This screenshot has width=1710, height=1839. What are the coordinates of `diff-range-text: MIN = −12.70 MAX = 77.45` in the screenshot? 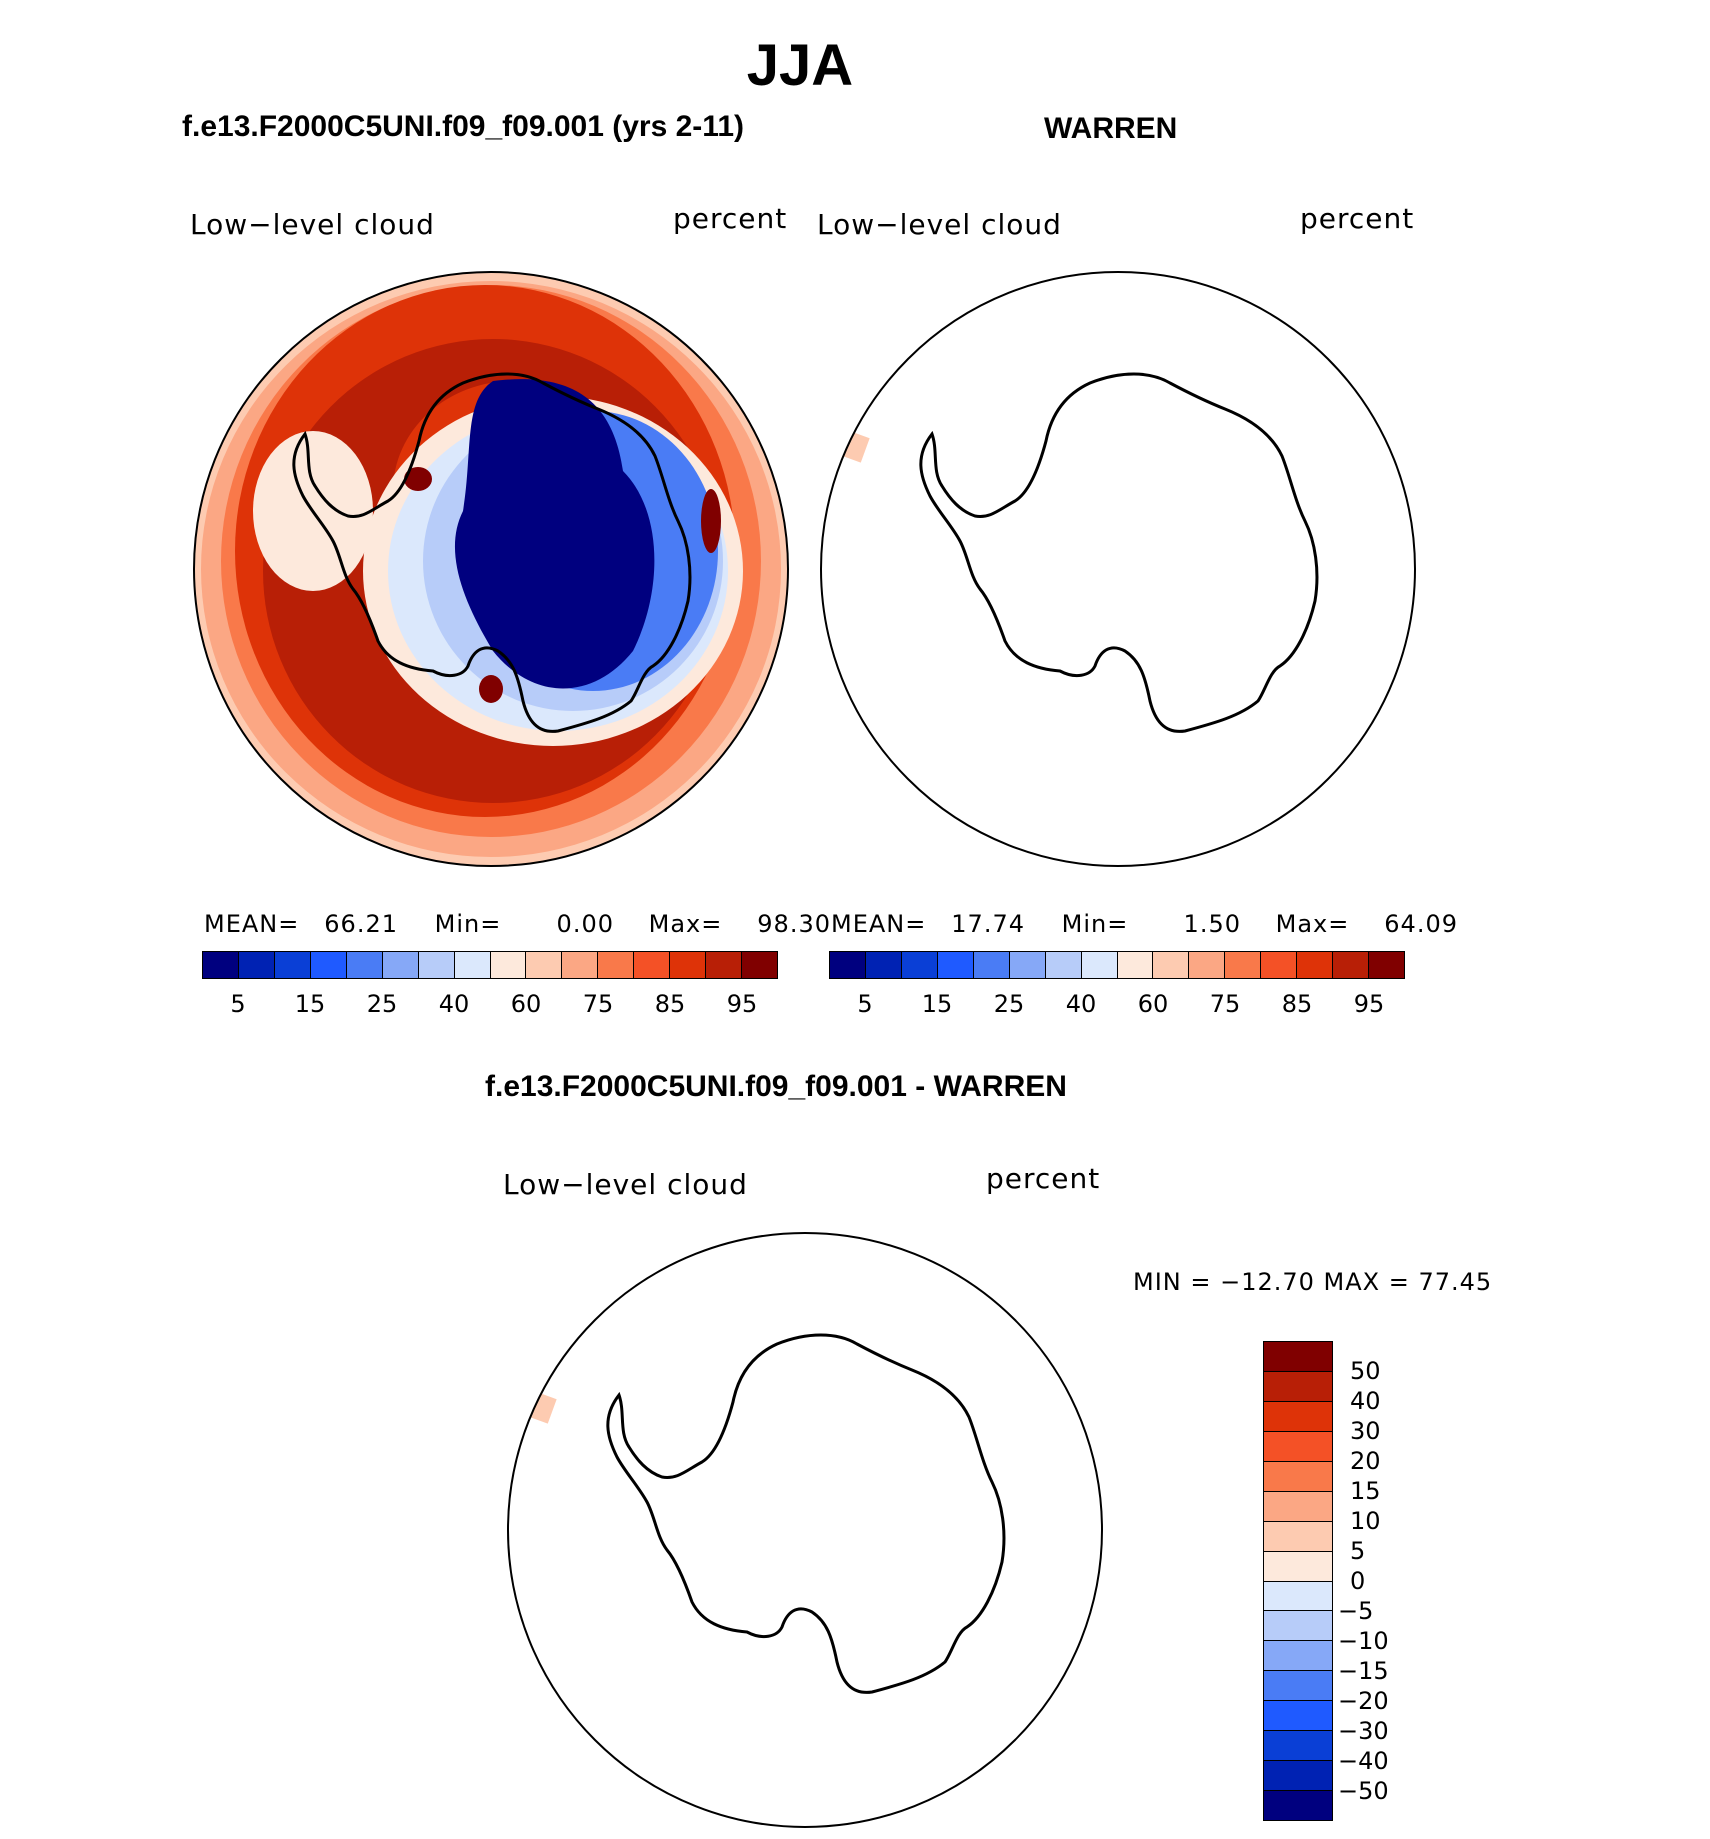 It's located at (1313, 1282).